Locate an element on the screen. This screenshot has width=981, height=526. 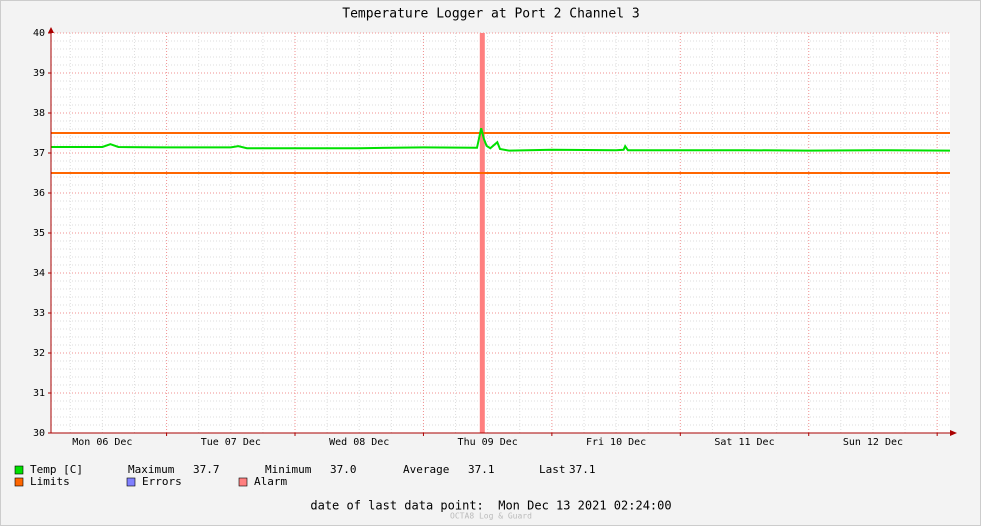
y-tick-label: 33 is located at coordinates (39, 313).